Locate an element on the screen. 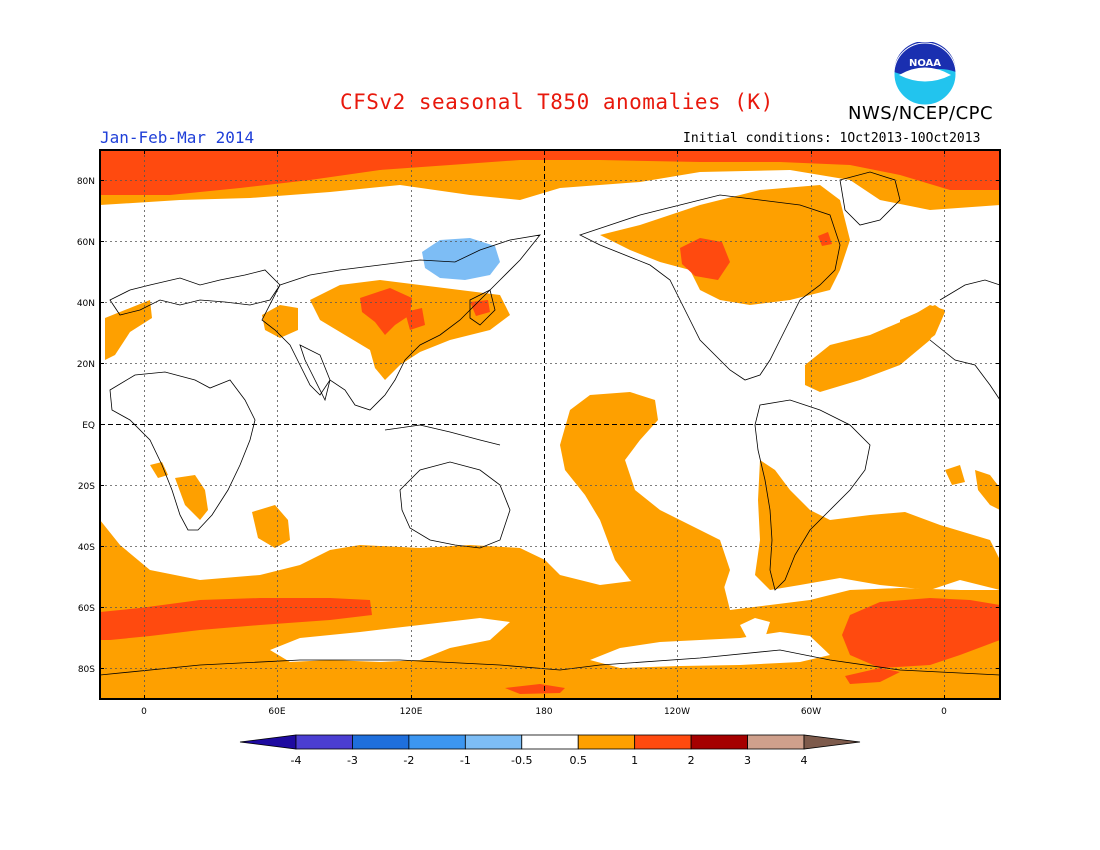  colorbar-min-arrow is located at coordinates (268, 742).